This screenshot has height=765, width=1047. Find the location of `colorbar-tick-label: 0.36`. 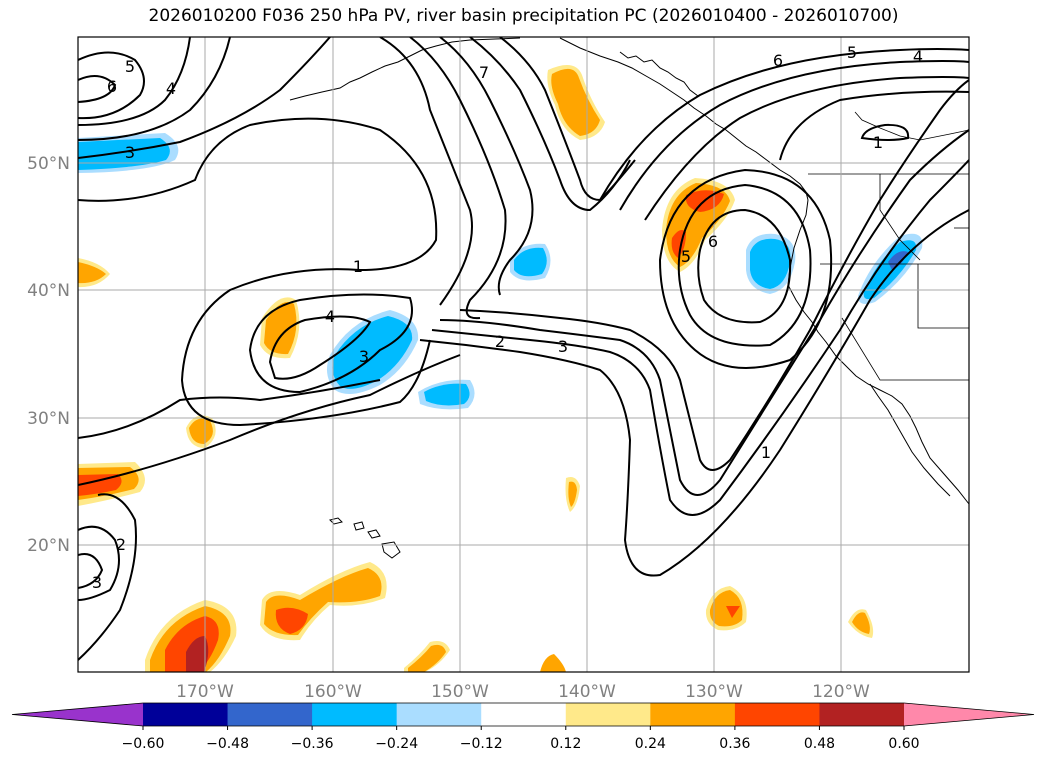

colorbar-tick-label: 0.36 is located at coordinates (734, 744).